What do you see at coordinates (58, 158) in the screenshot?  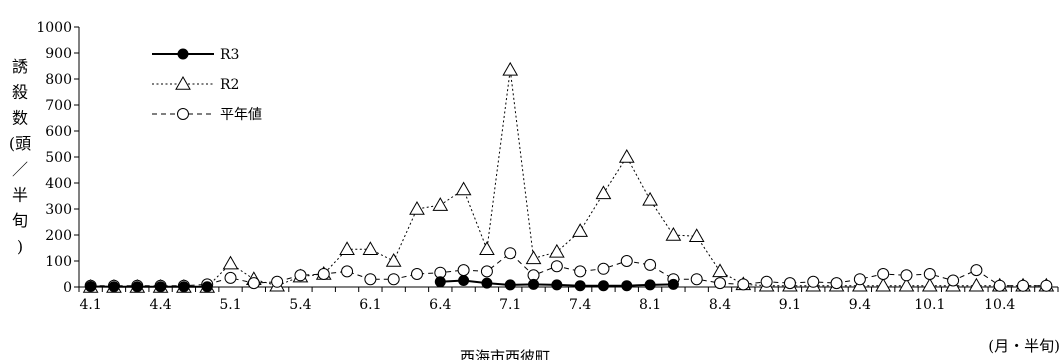 I see `y-tick-label: 500` at bounding box center [58, 158].